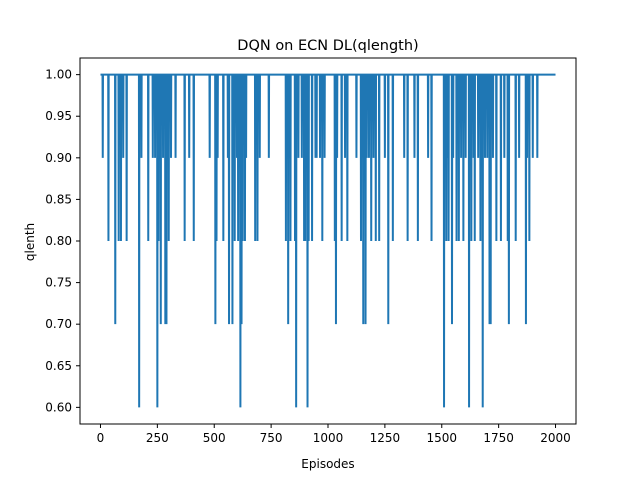 The height and width of the screenshot is (480, 640). Describe the element at coordinates (101, 438) in the screenshot. I see `x-tick-label: 0` at that location.